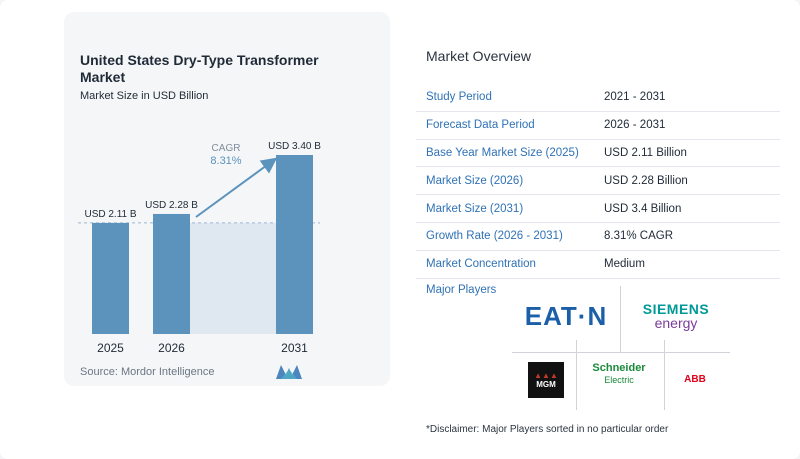 This screenshot has width=800, height=459. I want to click on schneider-logo-text: Schneider, so click(619, 368).